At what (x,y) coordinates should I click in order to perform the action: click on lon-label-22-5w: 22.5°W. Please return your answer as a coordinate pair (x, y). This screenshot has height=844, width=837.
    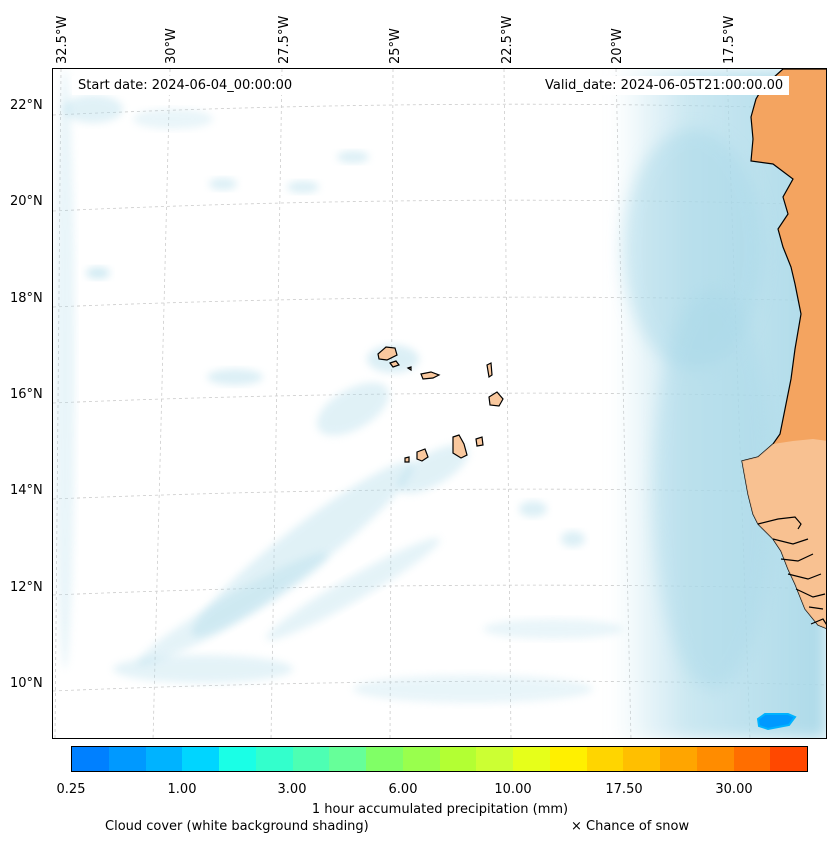
    Looking at the image, I should click on (507, 39).